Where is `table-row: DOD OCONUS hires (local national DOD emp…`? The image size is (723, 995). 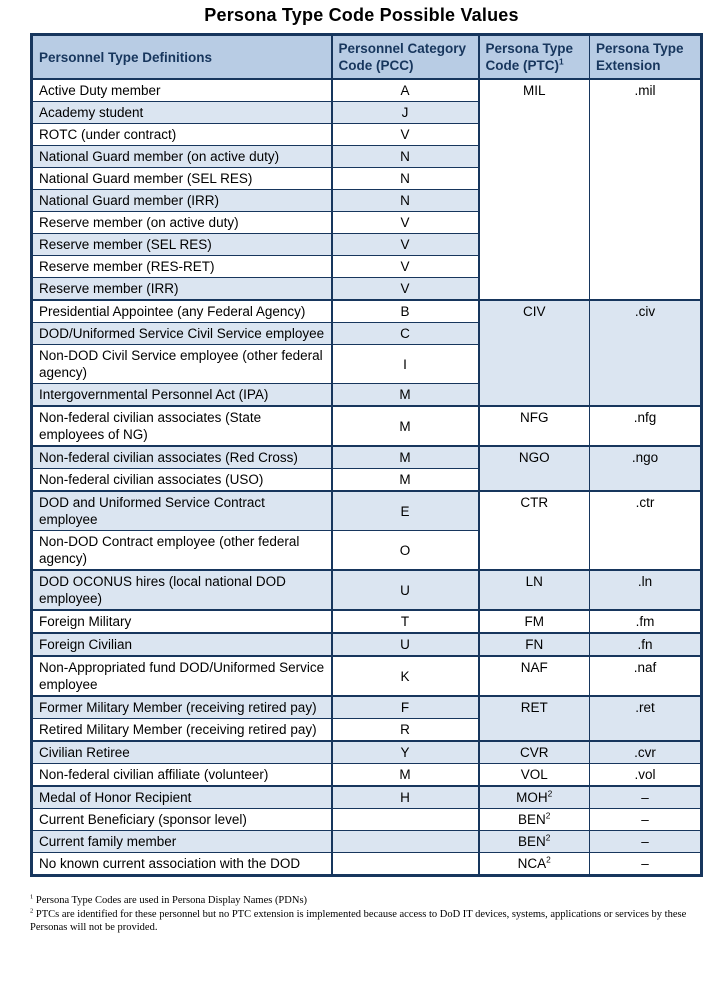 table-row: DOD OCONUS hires (local national DOD emp… is located at coordinates (366, 590).